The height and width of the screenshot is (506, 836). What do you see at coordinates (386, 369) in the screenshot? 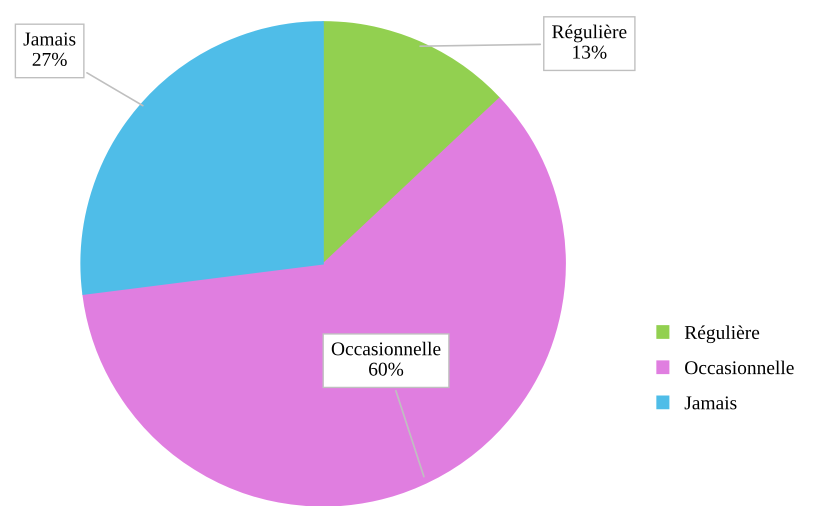
I see `data-label: 60%` at bounding box center [386, 369].